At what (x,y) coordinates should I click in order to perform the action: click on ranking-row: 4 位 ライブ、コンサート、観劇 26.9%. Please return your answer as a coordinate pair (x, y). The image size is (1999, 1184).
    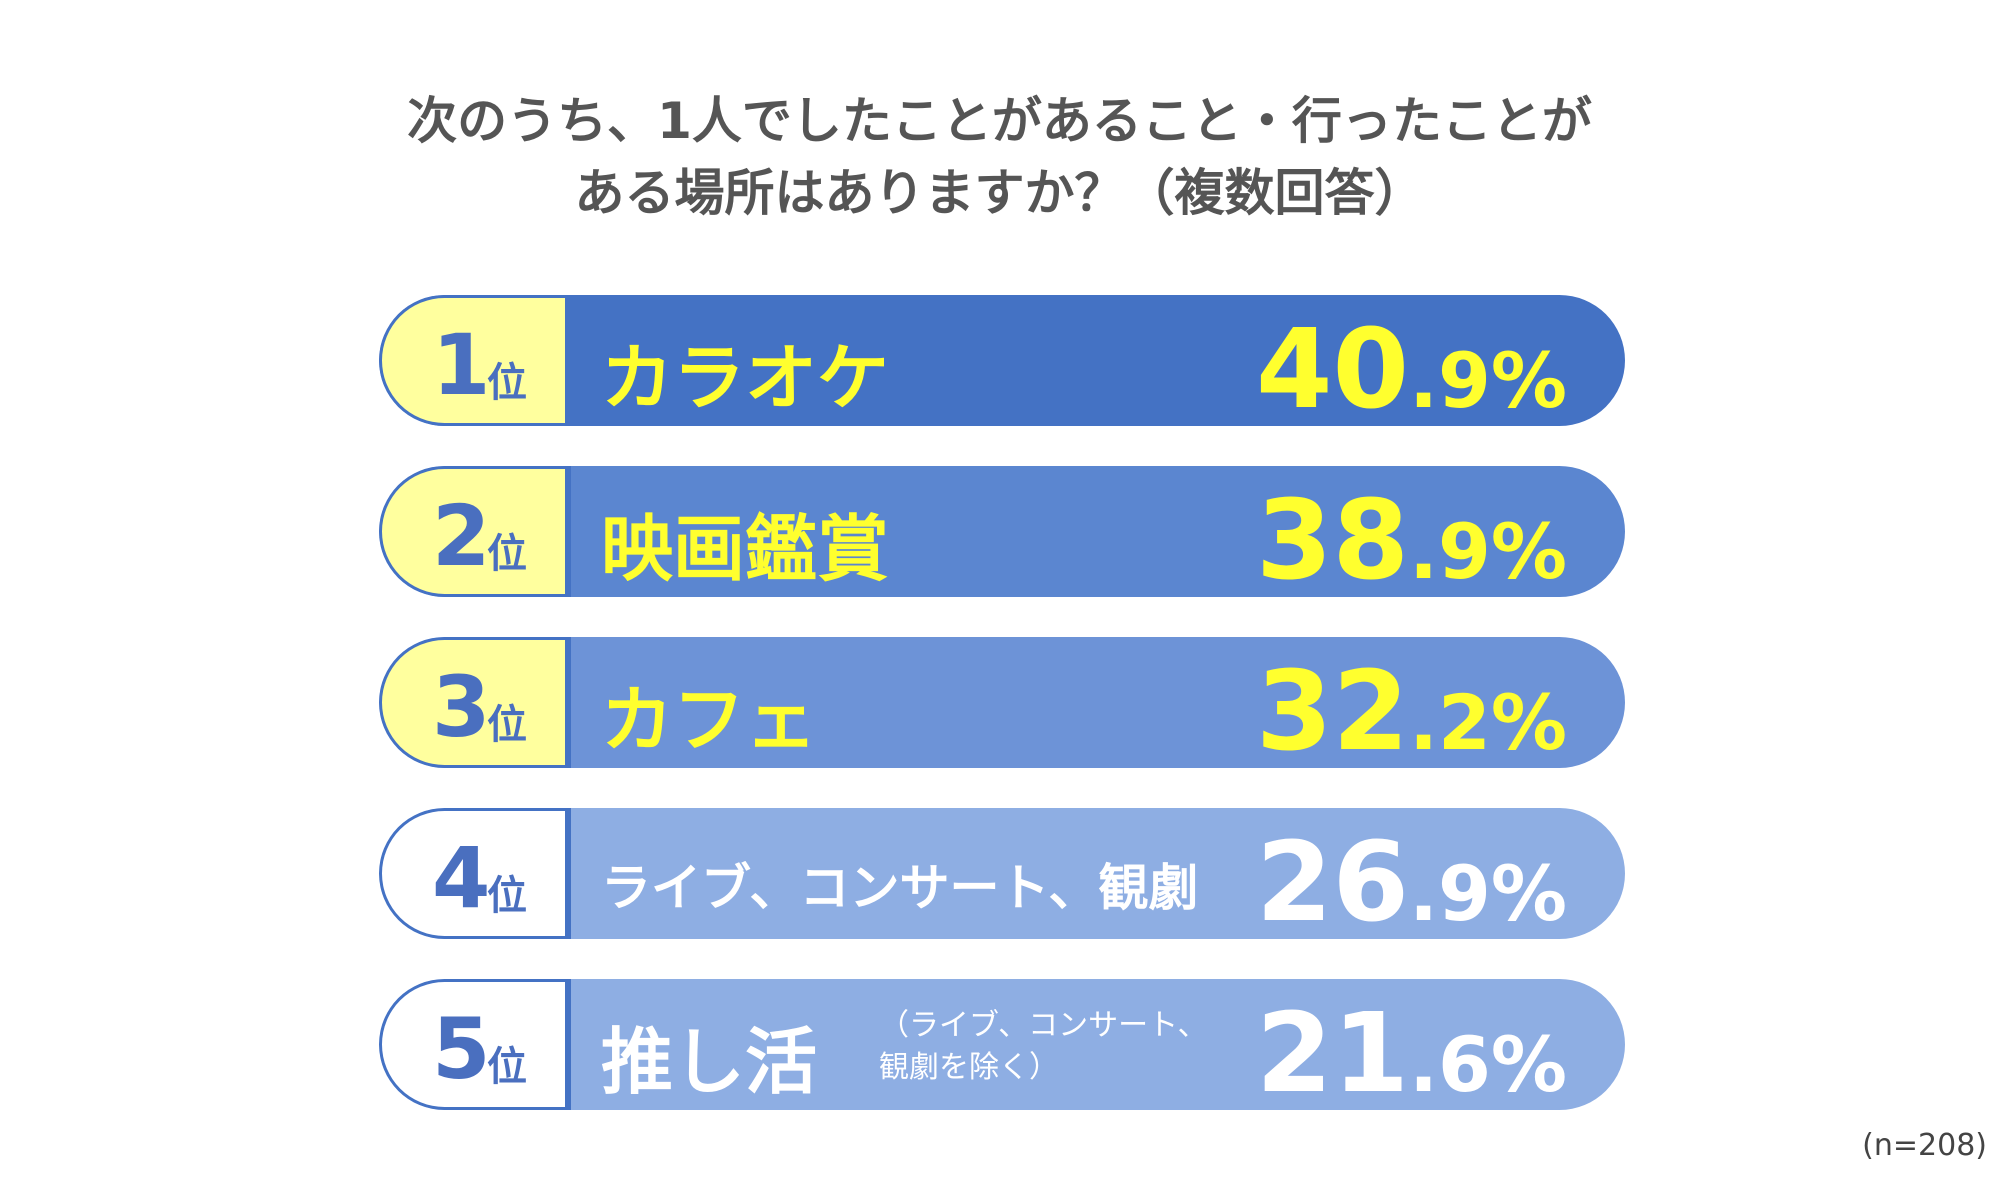
    Looking at the image, I should click on (1002, 873).